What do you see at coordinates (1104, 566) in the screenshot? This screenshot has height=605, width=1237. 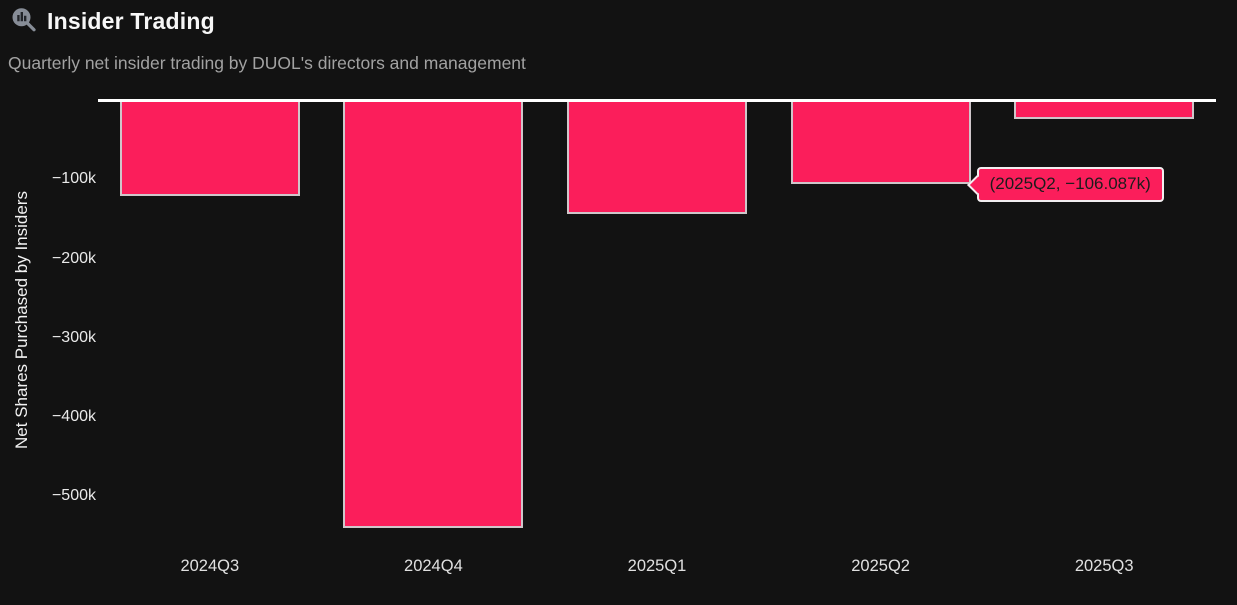 I see `x-axis-label-2025Q3: 2025Q3` at bounding box center [1104, 566].